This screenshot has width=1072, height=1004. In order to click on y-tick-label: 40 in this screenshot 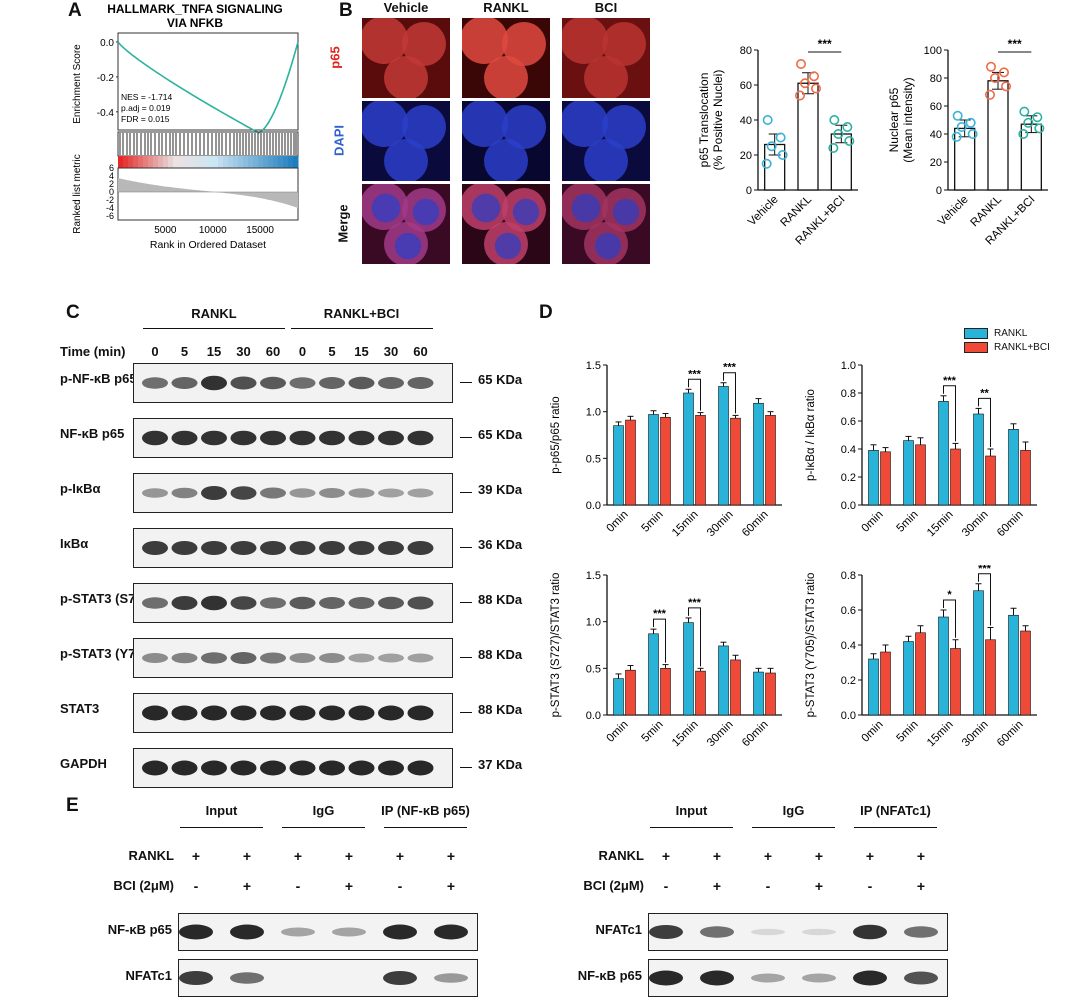, I will do `click(746, 121)`.